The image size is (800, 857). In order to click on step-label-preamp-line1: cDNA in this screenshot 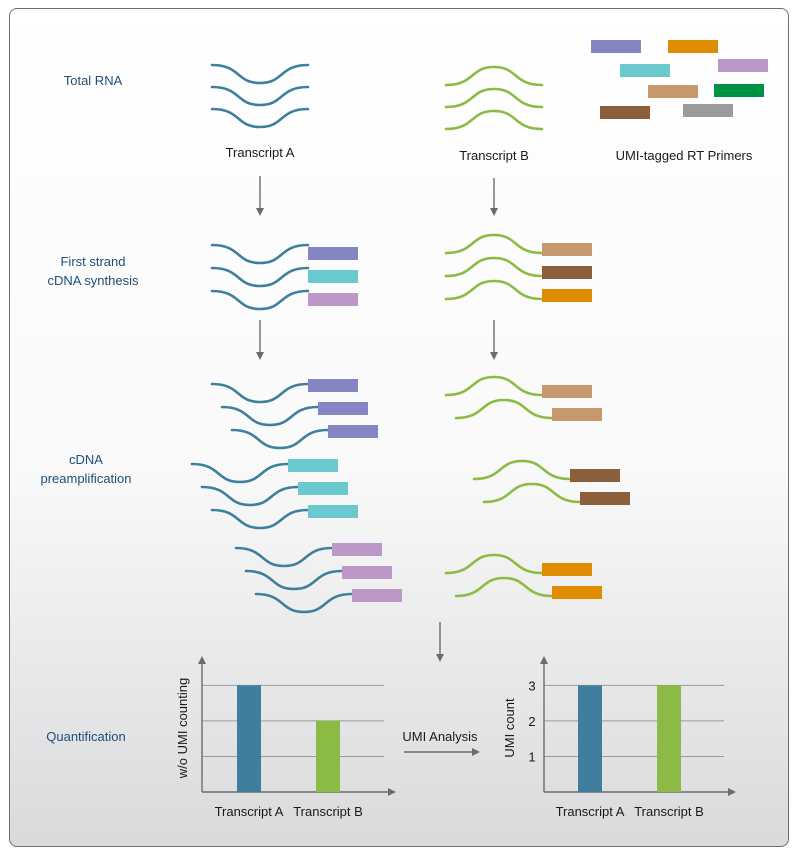, I will do `click(86, 459)`.